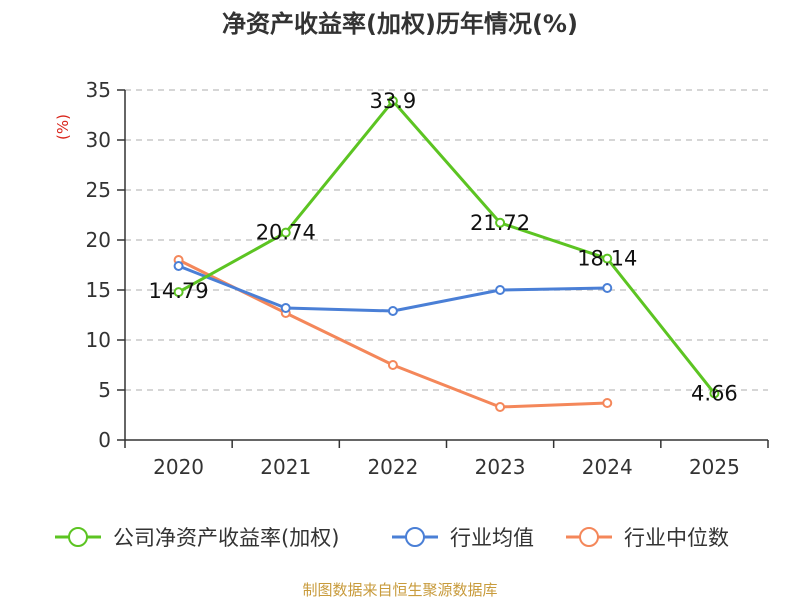  What do you see at coordinates (98, 340) in the screenshot?
I see `y-tick-label: 10` at bounding box center [98, 340].